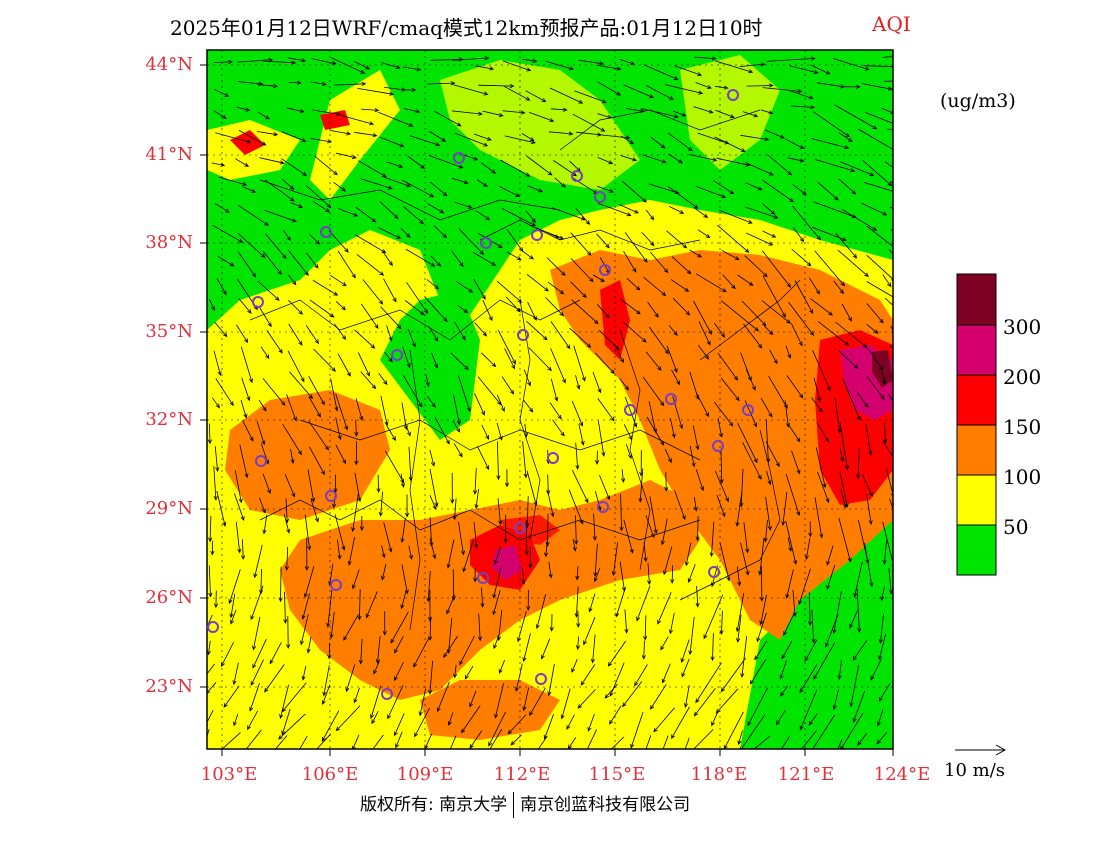 This screenshot has height=850, width=1100. I want to click on lat-label: 23°N, so click(169, 686).